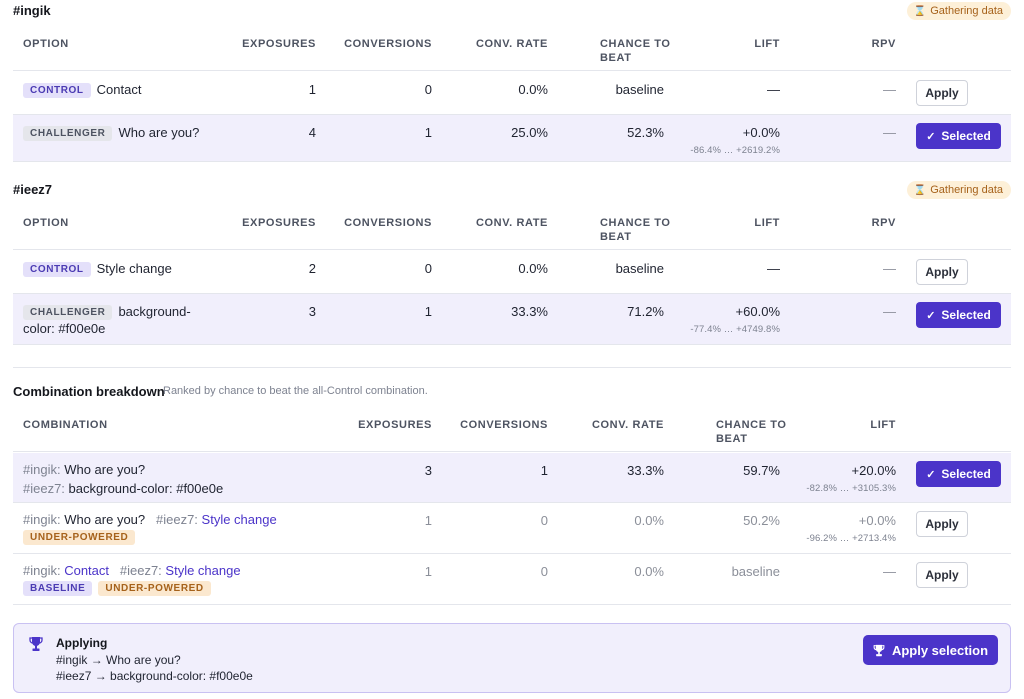 This screenshot has height=699, width=1024. Describe the element at coordinates (851, 479) in the screenshot. I see `lift-cell: +20.0% -82.8% … +3105.3%` at that location.